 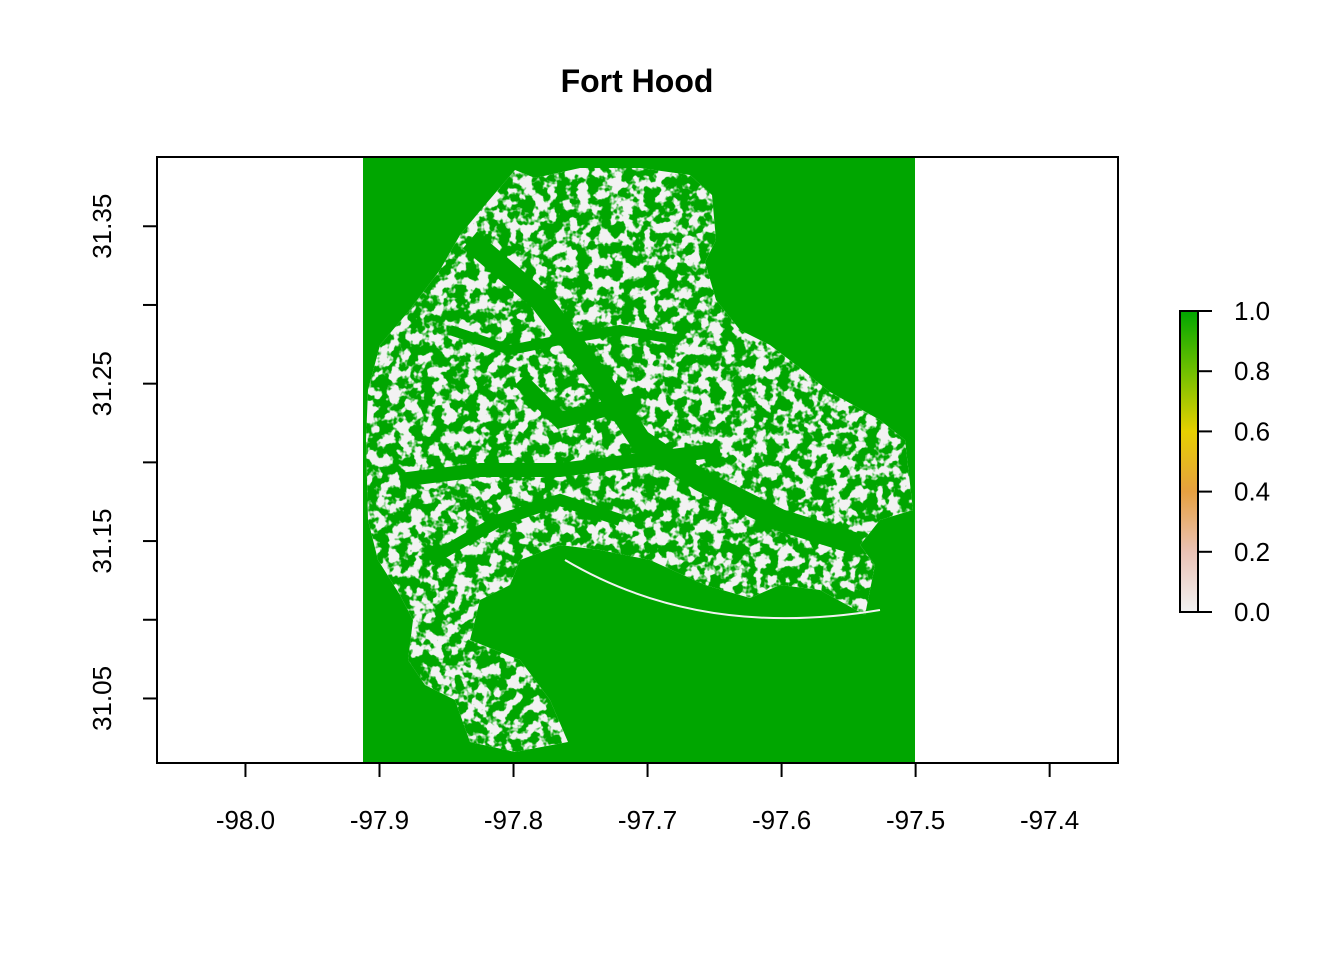 What do you see at coordinates (637, 81) in the screenshot?
I see `chart-title: Fort Hood` at bounding box center [637, 81].